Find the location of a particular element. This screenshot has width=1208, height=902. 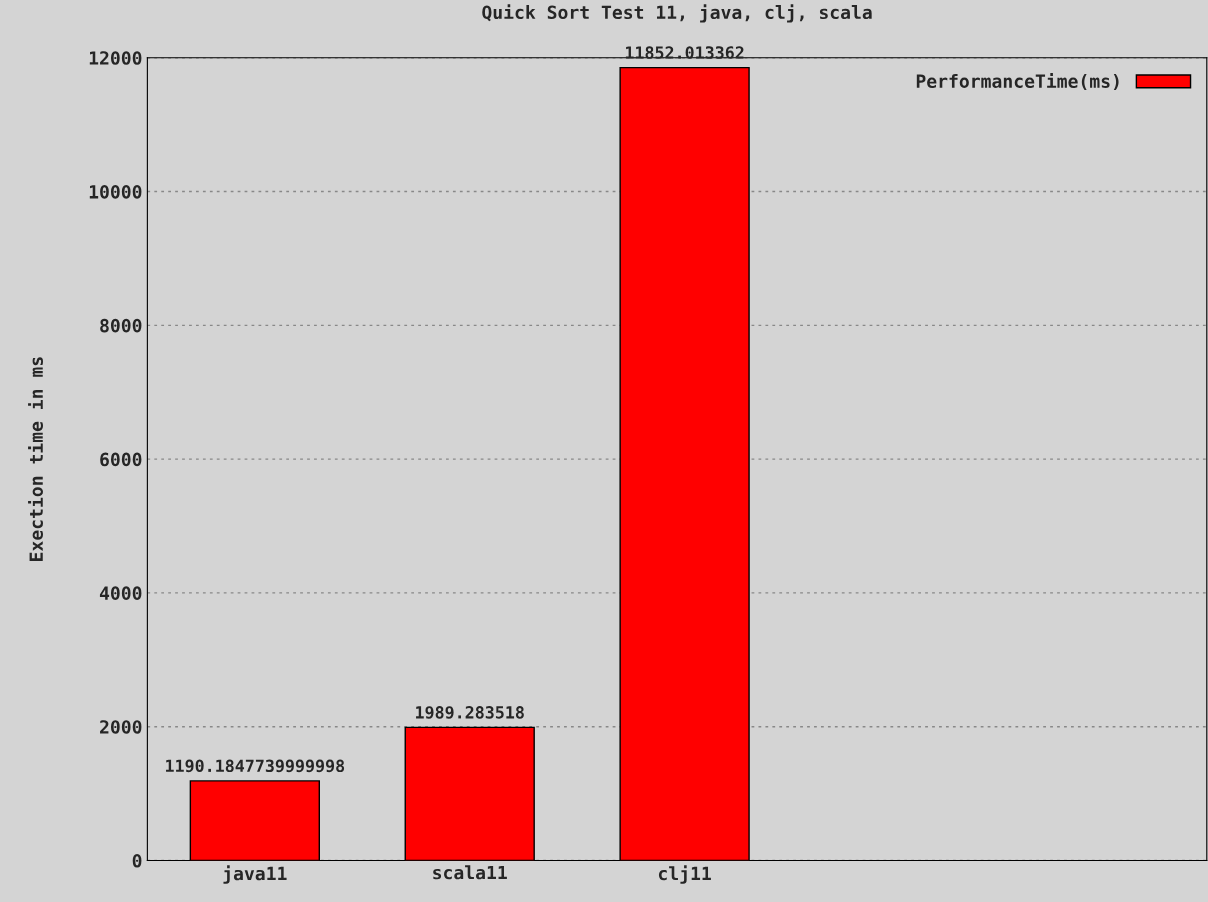

y-tick-label: 0 is located at coordinates (137, 860).